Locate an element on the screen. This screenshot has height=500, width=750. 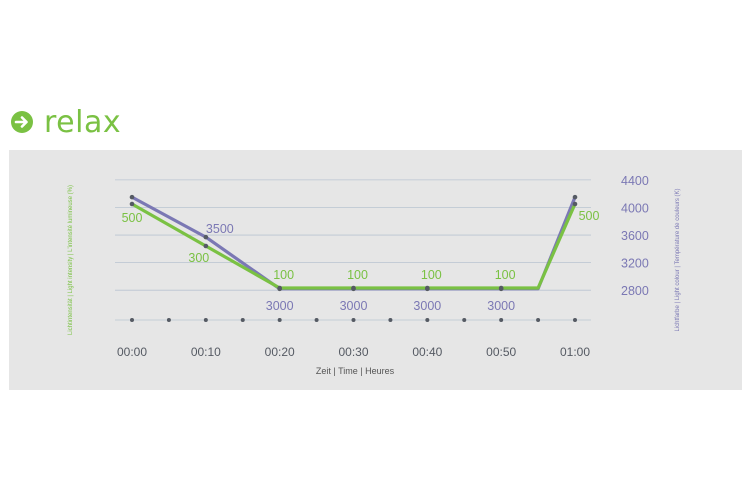
intensity-line is located at coordinates (353, 246).